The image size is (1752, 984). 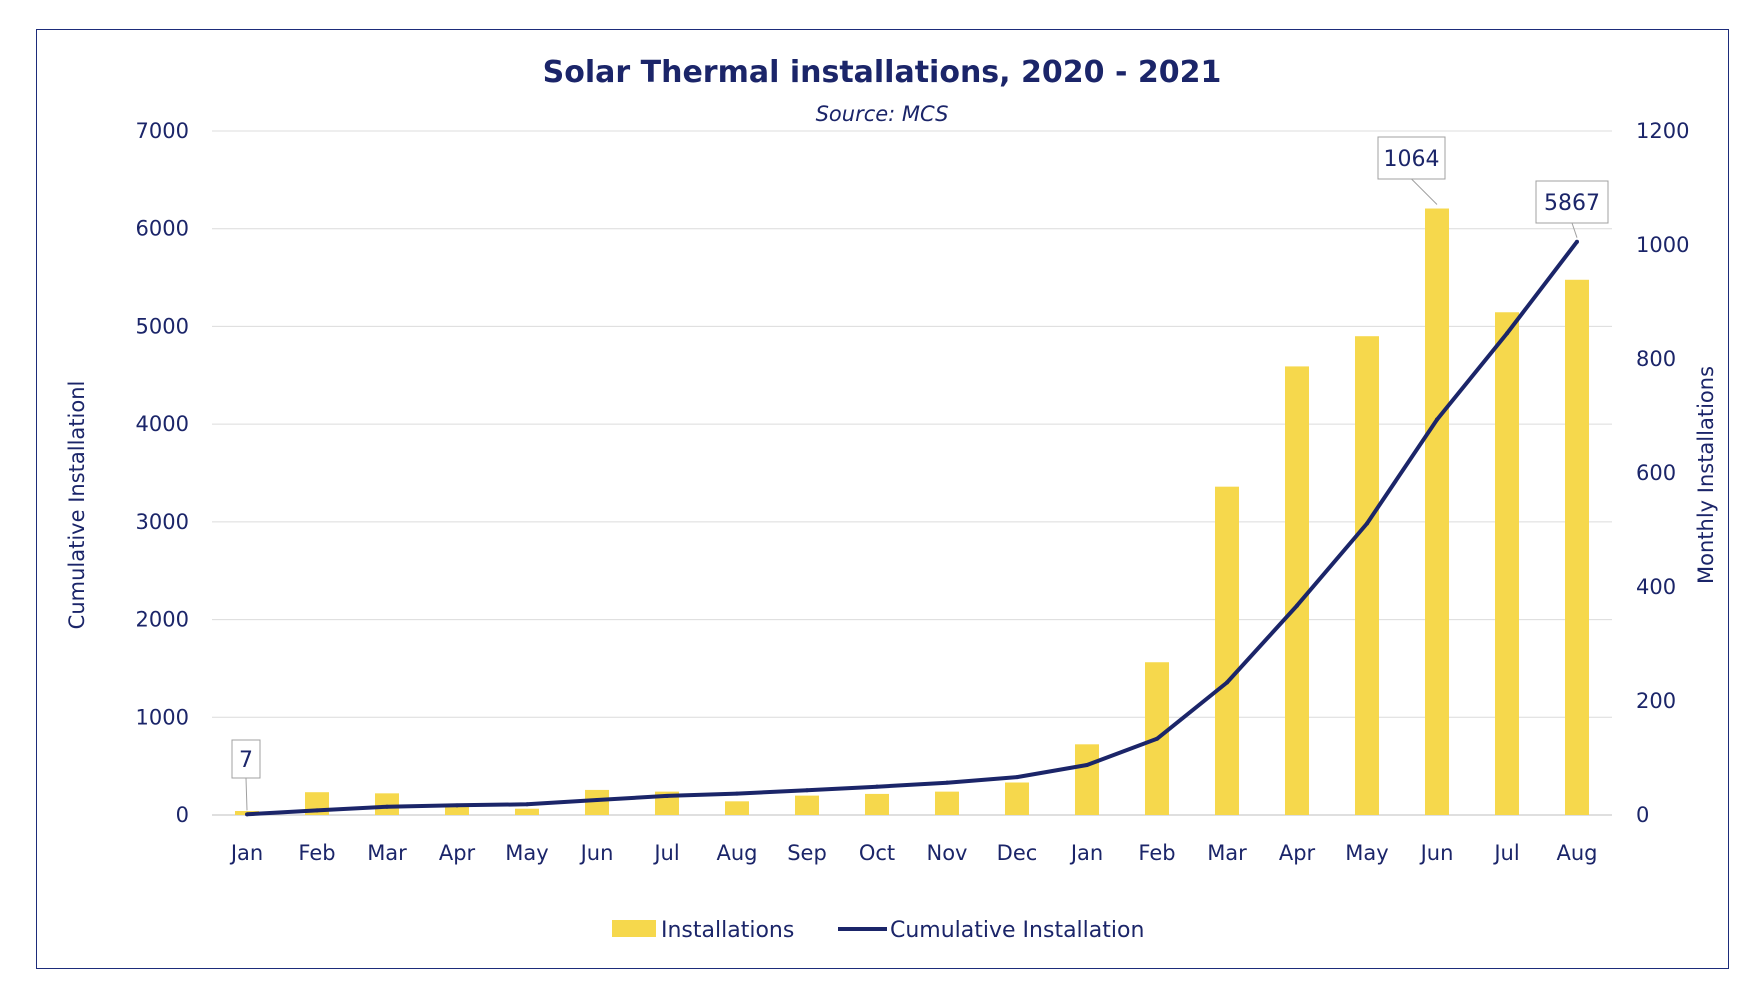 What do you see at coordinates (77, 505) in the screenshot?
I see `y-left-axis-title: Cumulative Installationl` at bounding box center [77, 505].